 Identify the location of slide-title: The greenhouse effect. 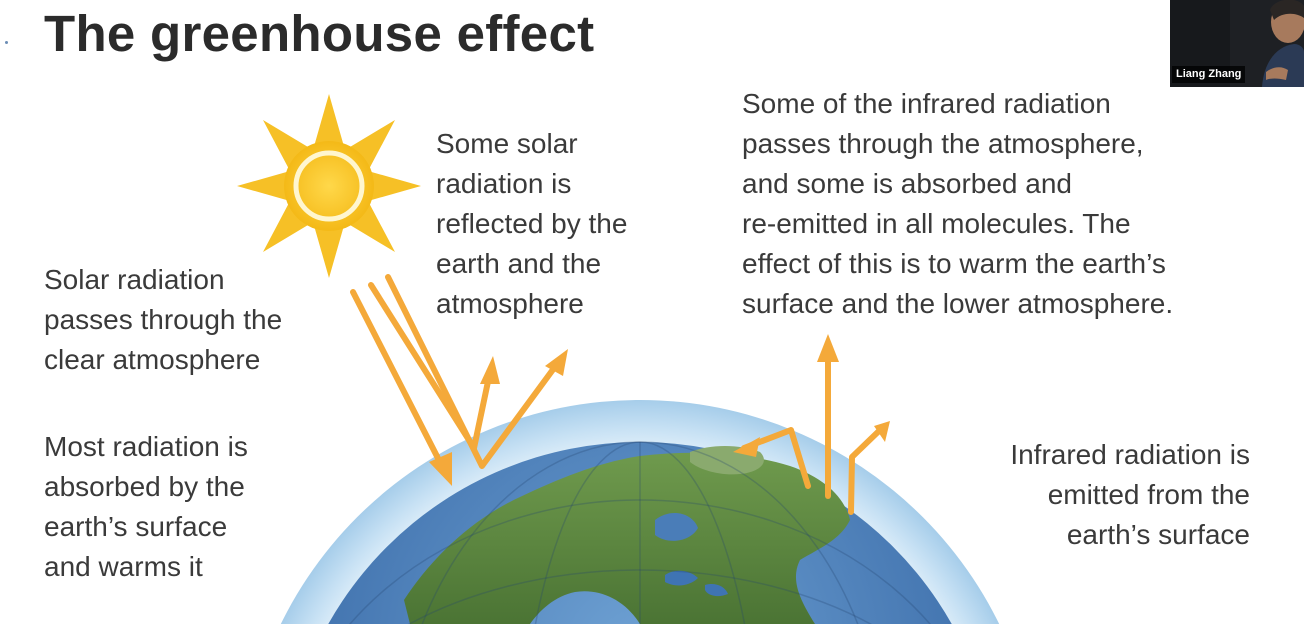
(319, 33).